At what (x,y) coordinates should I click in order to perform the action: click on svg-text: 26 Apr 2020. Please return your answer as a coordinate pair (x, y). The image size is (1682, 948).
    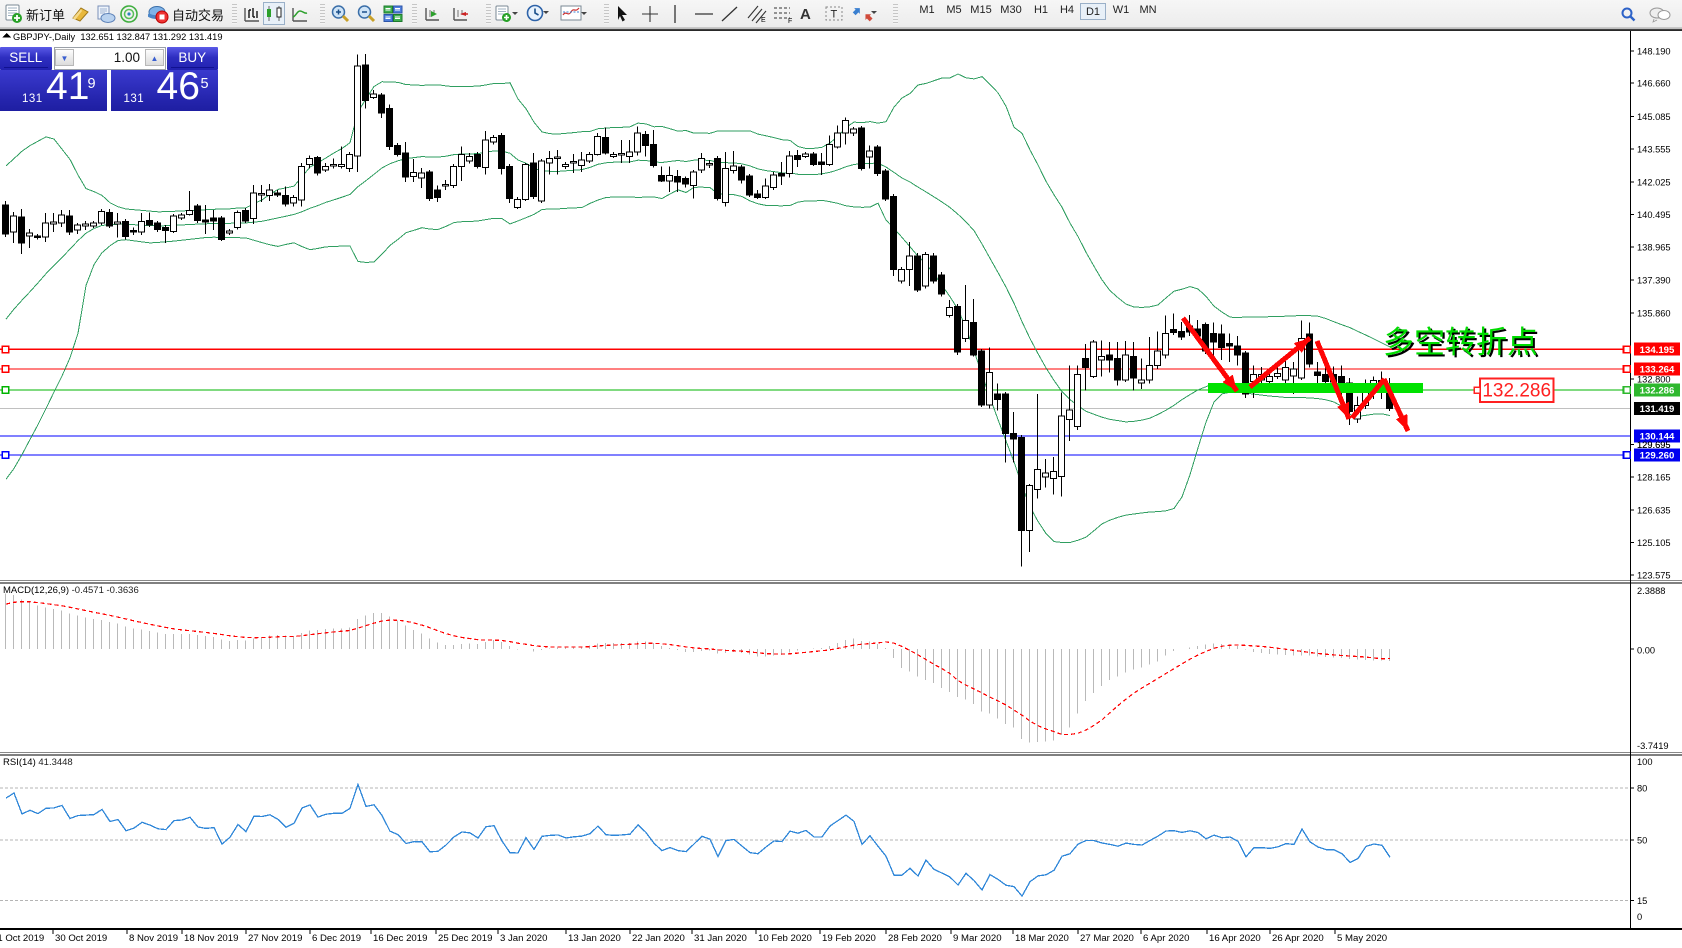
    Looking at the image, I should click on (1298, 938).